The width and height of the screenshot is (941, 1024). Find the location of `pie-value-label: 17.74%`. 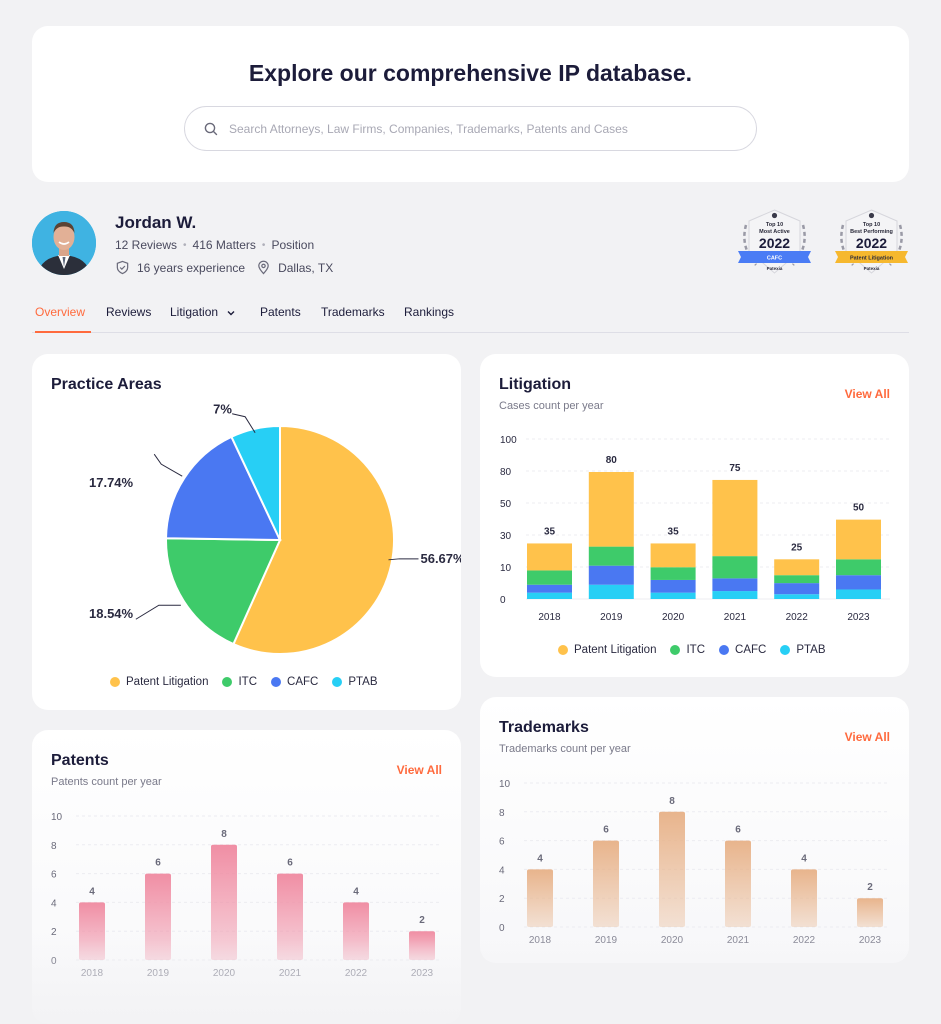

pie-value-label: 17.74% is located at coordinates (111, 482).